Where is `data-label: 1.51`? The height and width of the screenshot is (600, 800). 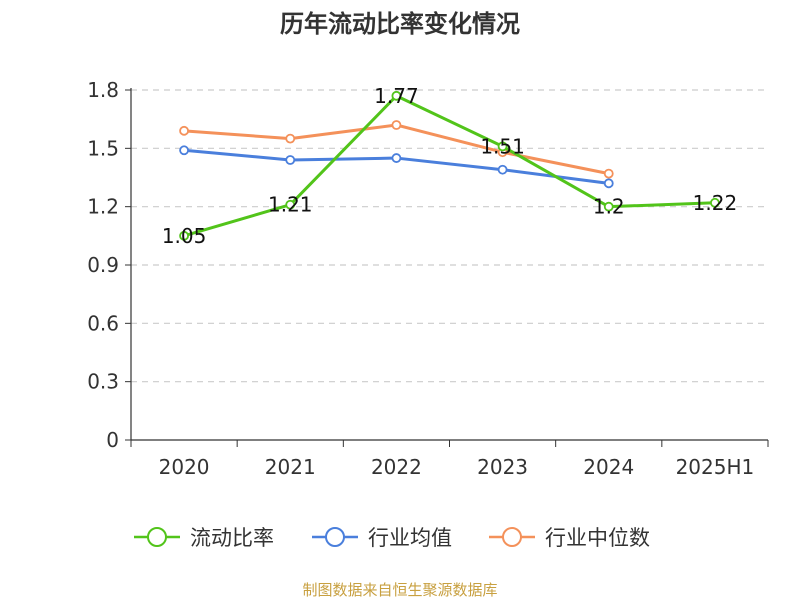
data-label: 1.51 is located at coordinates (502, 146).